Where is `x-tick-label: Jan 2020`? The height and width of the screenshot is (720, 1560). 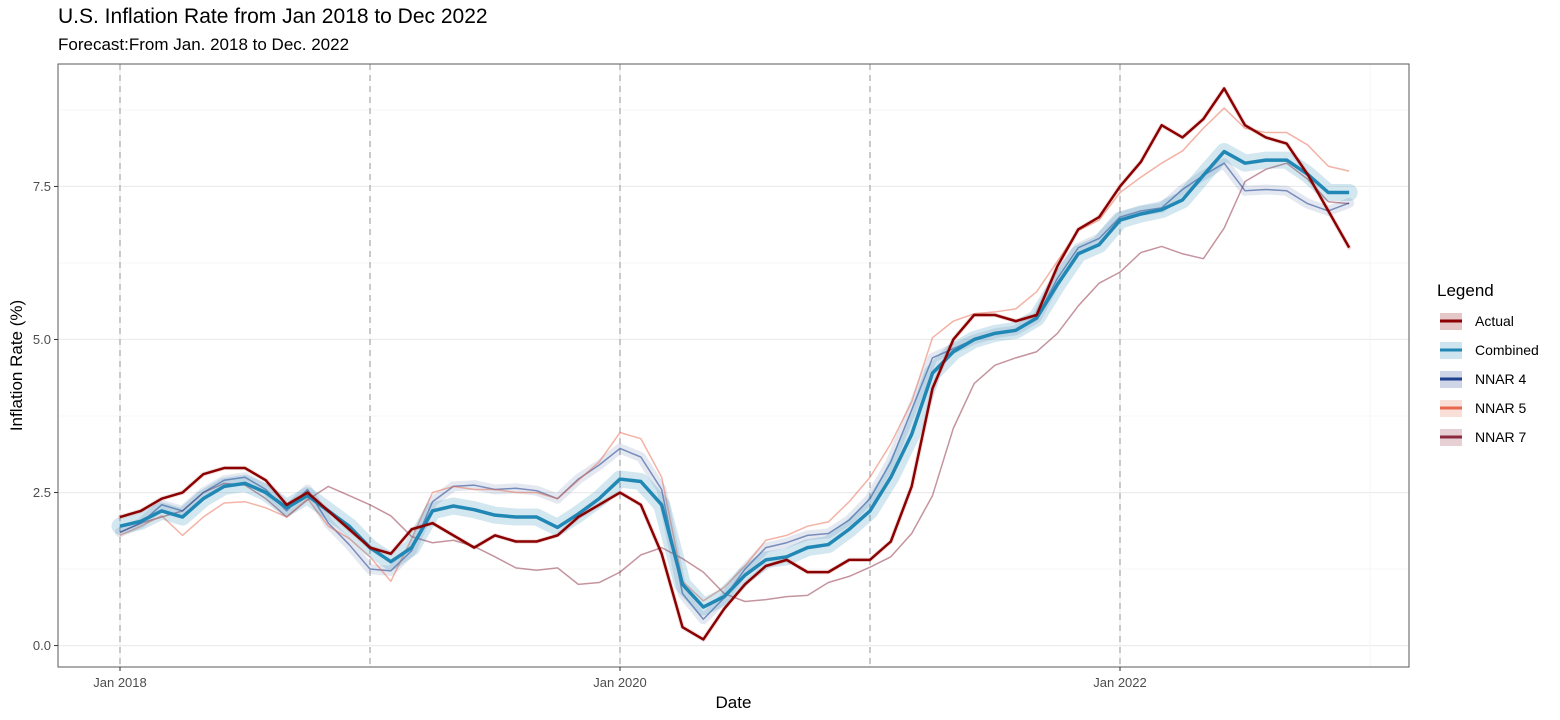 x-tick-label: Jan 2020 is located at coordinates (620, 682).